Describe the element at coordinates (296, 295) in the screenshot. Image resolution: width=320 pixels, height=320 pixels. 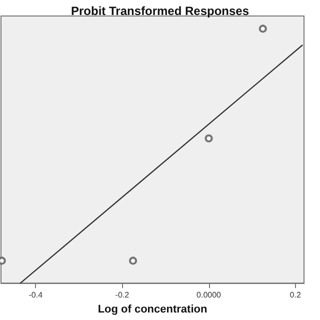
I see `x-tick-label: 0.2` at that location.